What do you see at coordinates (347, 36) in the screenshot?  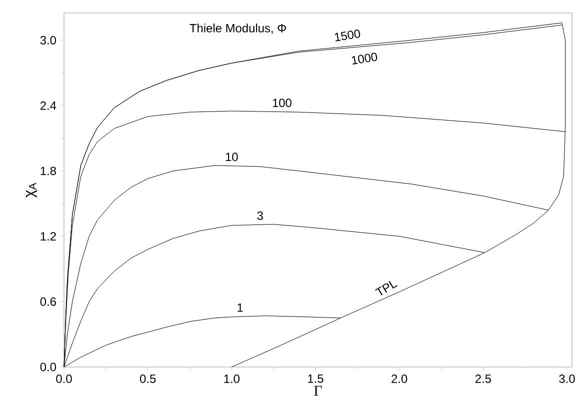 I see `text: 1500` at bounding box center [347, 36].